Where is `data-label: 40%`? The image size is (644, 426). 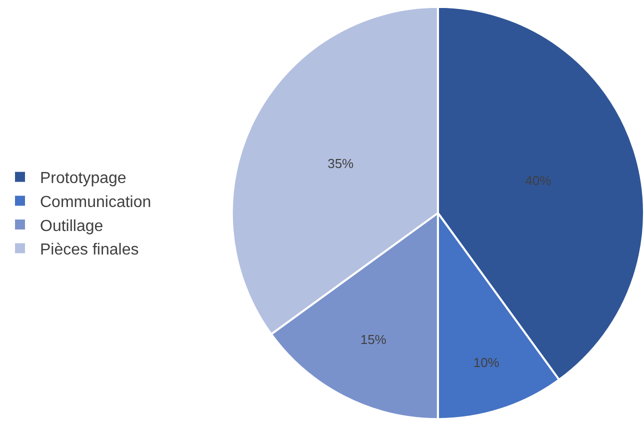
data-label: 40% is located at coordinates (538, 180).